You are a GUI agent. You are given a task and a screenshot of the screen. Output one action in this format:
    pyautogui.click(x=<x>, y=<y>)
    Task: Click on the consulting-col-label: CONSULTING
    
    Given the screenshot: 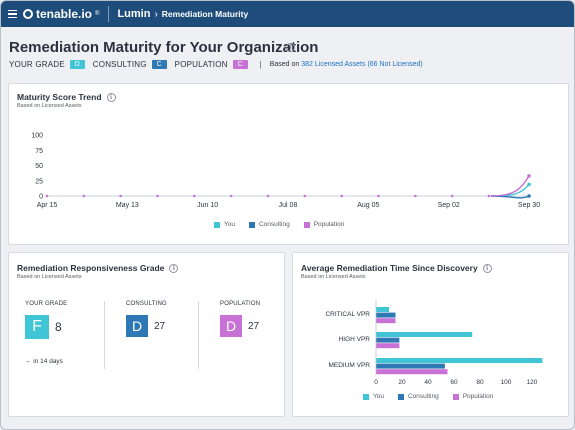 What is the action you would take?
    pyautogui.click(x=146, y=304)
    